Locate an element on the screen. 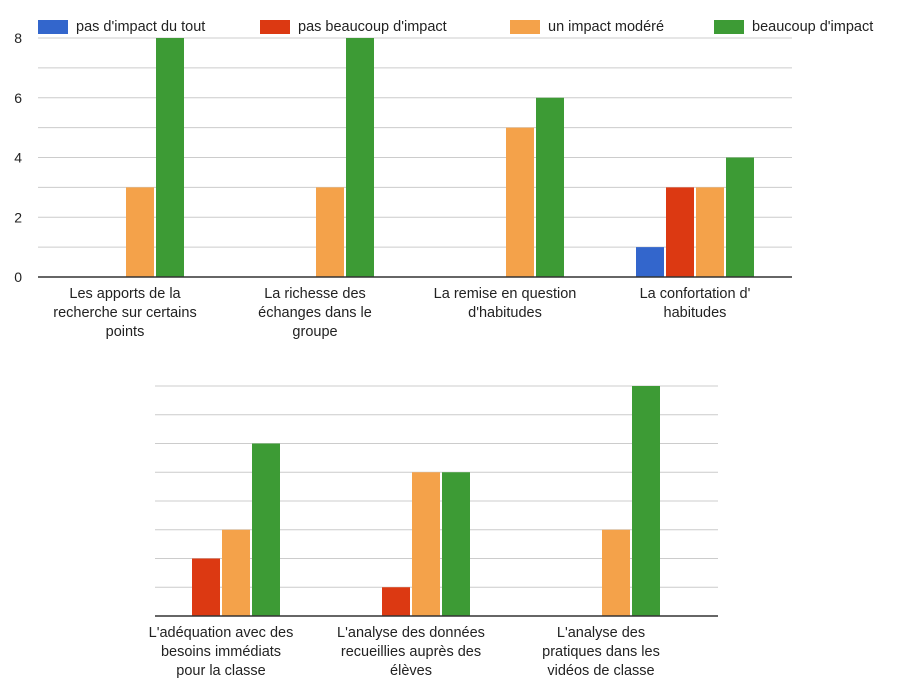 This screenshot has height=681, width=903. legend-item-high-impact: beaucoup d'impact is located at coordinates (793, 27).